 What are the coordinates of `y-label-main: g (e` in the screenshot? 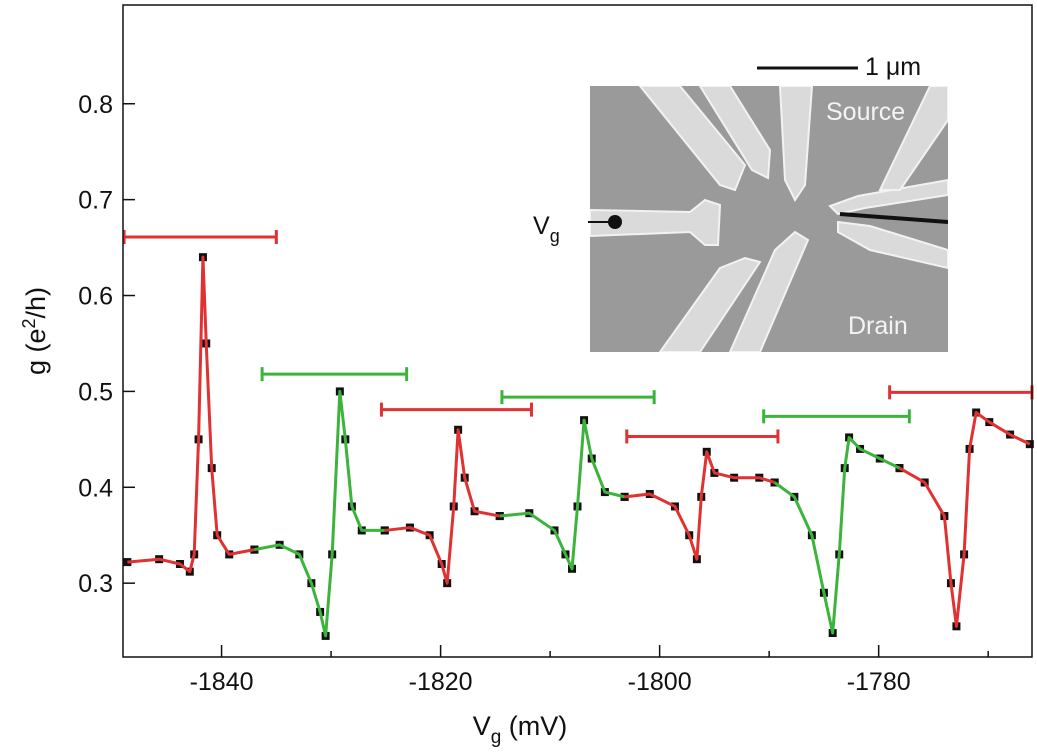 It's located at (36, 352).